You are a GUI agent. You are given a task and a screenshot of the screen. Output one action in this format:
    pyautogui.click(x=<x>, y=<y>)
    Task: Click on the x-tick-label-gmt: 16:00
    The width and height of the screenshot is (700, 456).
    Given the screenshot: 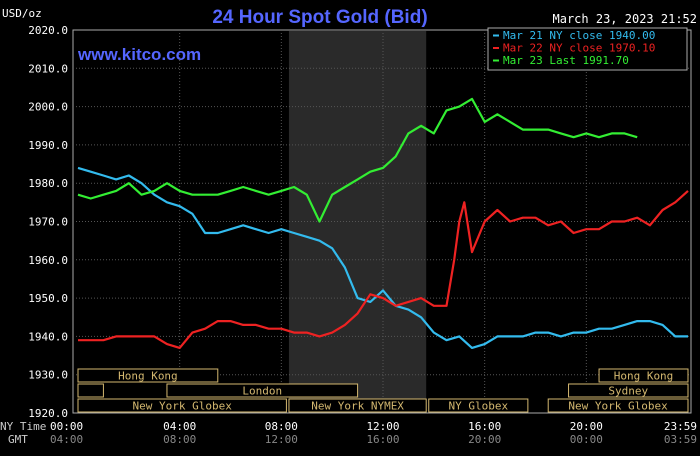 What is the action you would take?
    pyautogui.click(x=382, y=439)
    